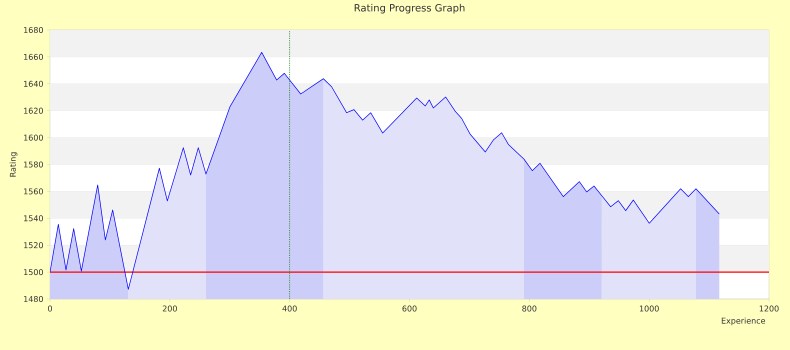  What do you see at coordinates (409, 9) in the screenshot?
I see `chart-title: Rating Progress Graph` at bounding box center [409, 9].